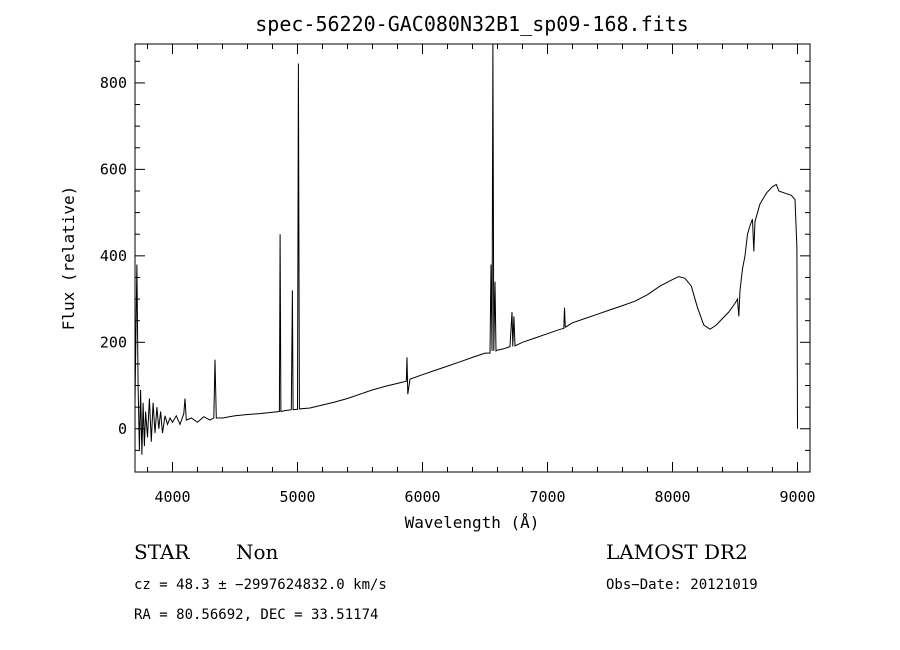 The width and height of the screenshot is (900, 650). What do you see at coordinates (68, 258) in the screenshot?
I see `y-axis-label: Flux (relative)` at bounding box center [68, 258].